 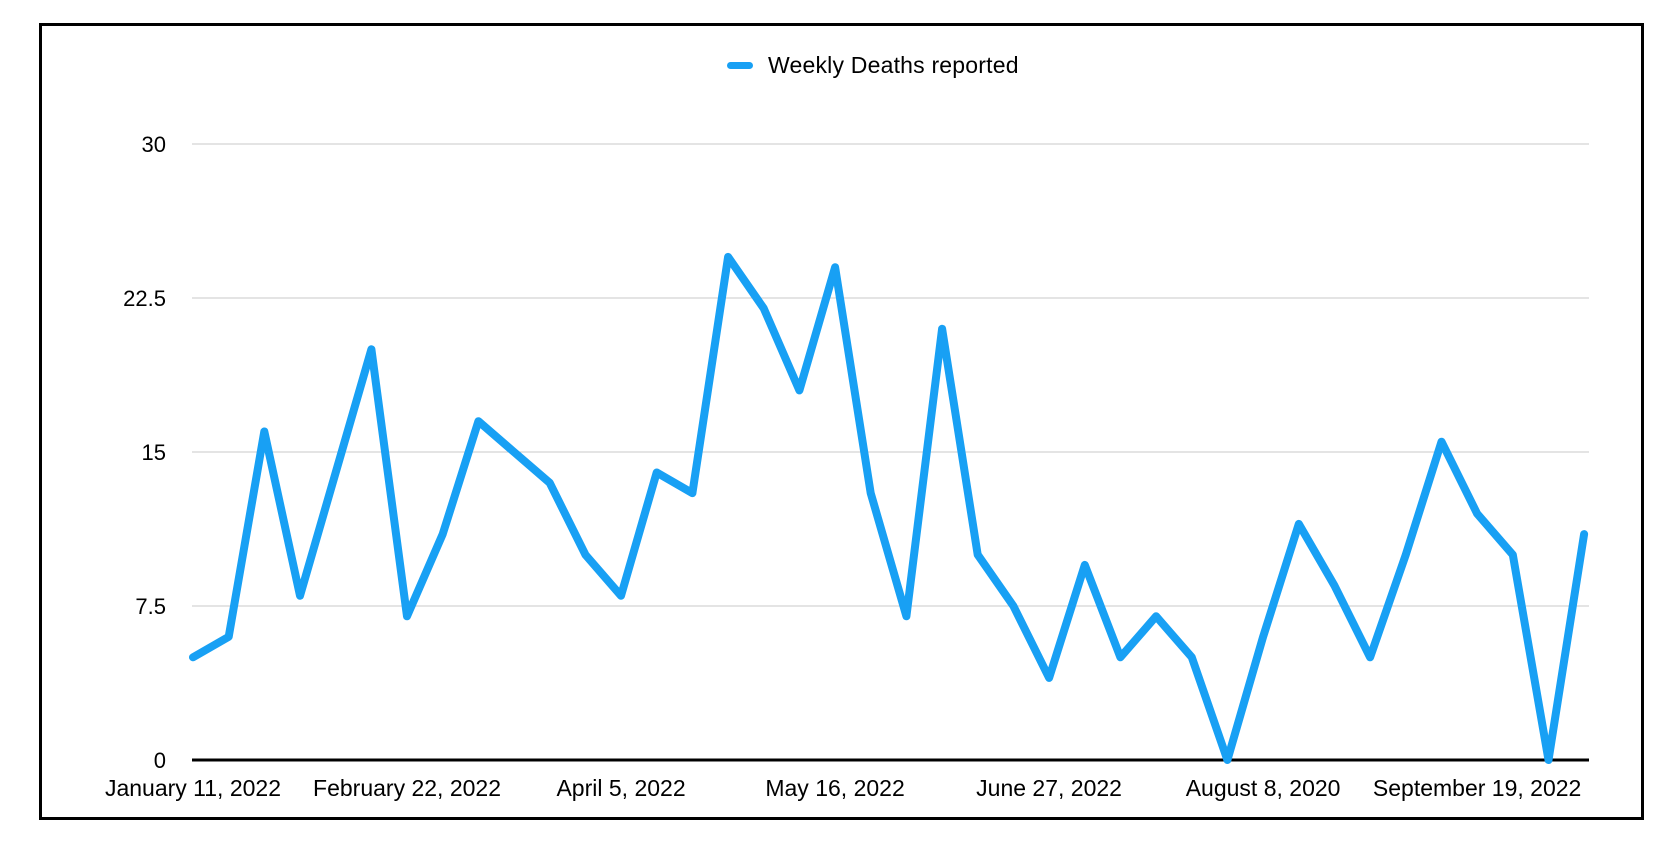 I want to click on x-tick-label-1: January 11, 2022, so click(x=193, y=788).